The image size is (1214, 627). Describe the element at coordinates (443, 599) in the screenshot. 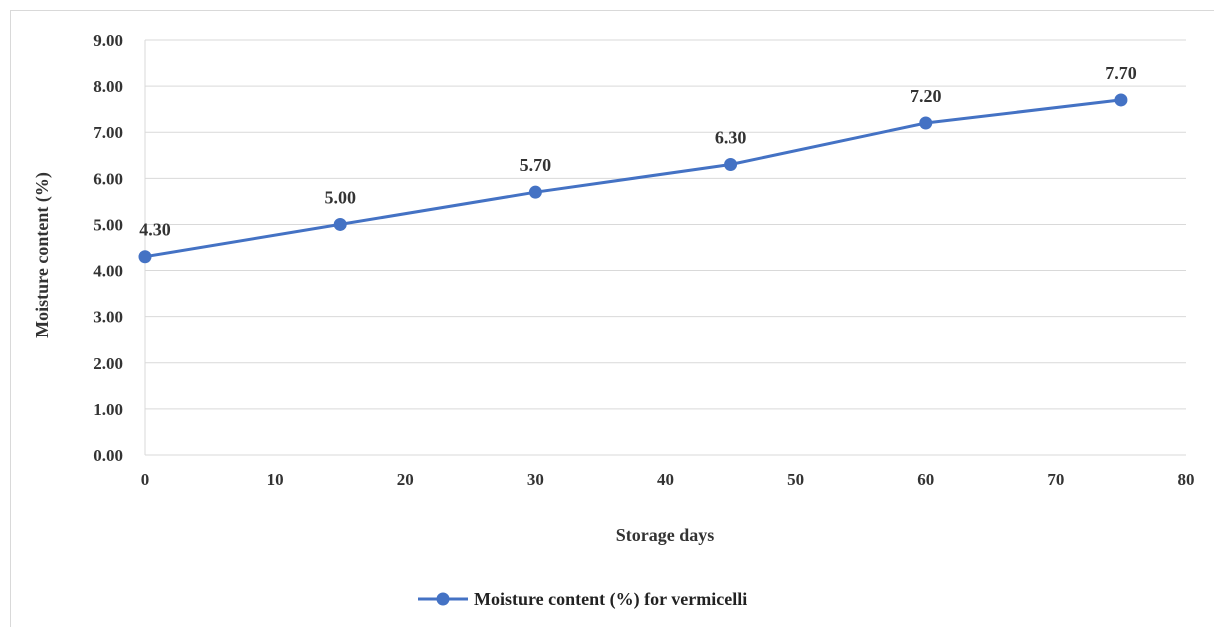

I see `legend-point-marker` at that location.